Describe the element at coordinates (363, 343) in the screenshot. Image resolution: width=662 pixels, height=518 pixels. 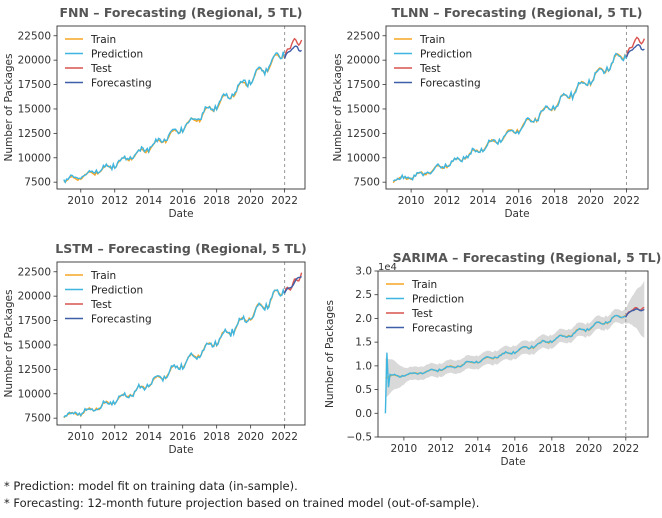
I see `y-tick-label: 1.5` at that location.